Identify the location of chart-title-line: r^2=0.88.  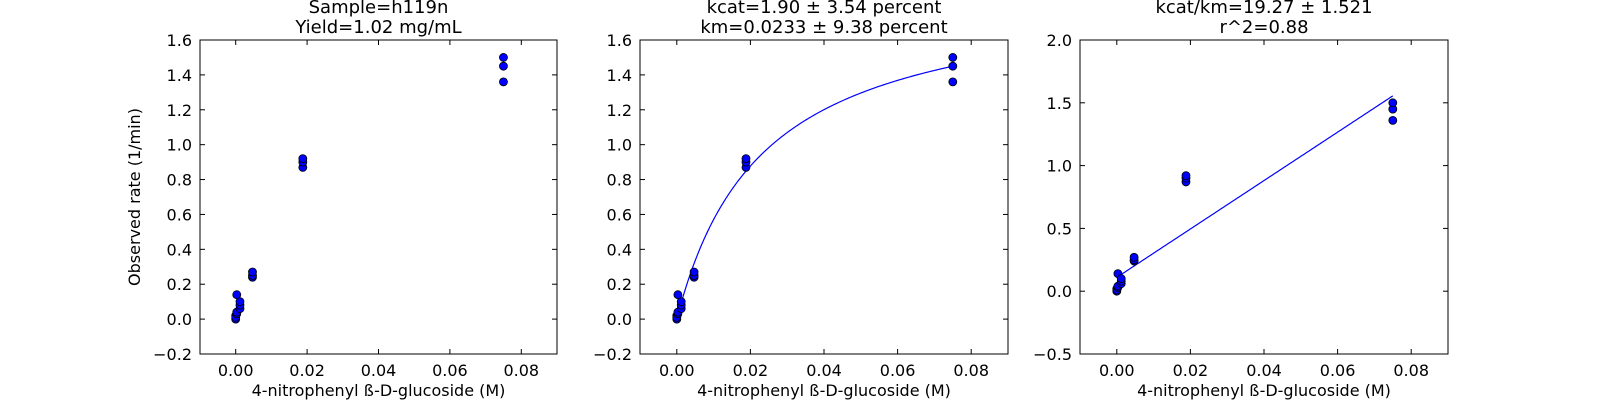
(1263, 27).